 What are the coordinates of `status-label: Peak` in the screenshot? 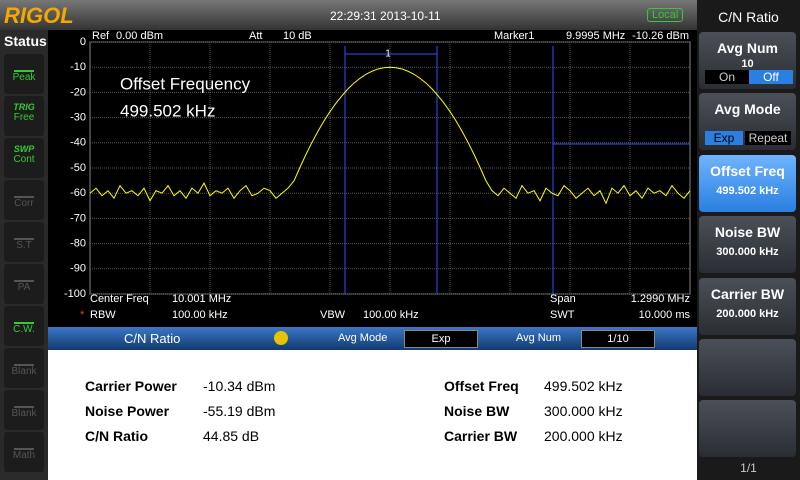 It's located at (24, 77).